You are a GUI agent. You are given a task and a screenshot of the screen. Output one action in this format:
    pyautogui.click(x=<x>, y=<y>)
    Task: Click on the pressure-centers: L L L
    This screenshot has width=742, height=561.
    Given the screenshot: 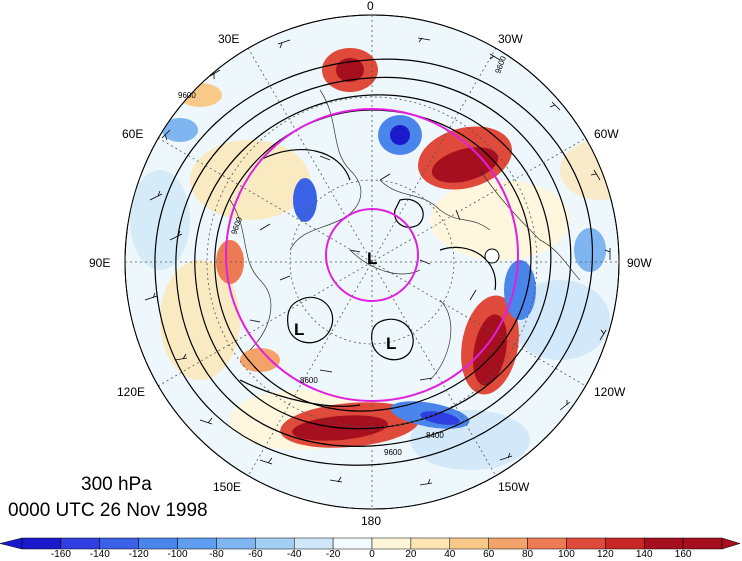 What is the action you would take?
    pyautogui.click(x=345, y=301)
    